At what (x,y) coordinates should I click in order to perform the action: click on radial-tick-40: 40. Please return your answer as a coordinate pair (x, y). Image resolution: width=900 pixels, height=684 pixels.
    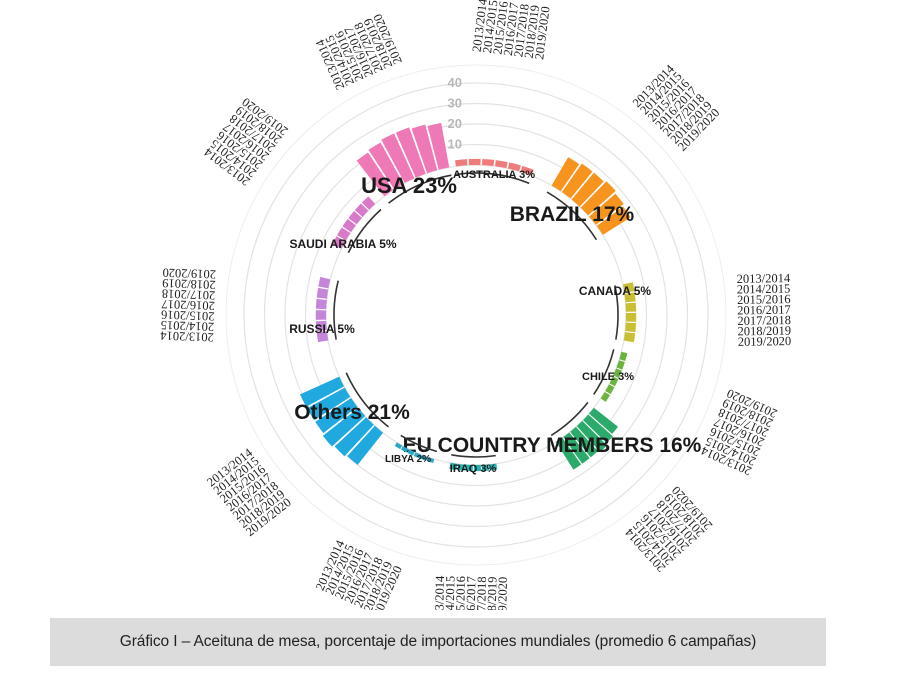
    Looking at the image, I should click on (455, 82).